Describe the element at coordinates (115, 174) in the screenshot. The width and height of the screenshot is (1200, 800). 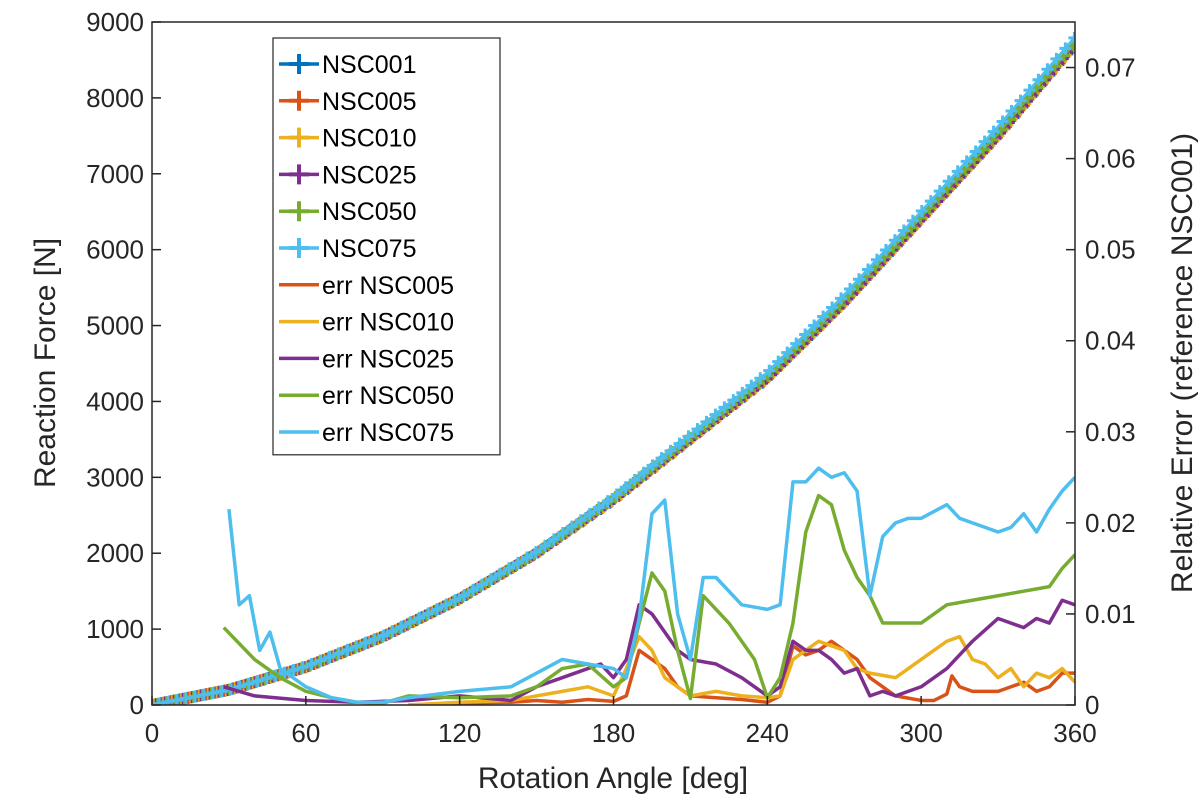
I see `left-tick-label: 7000` at that location.